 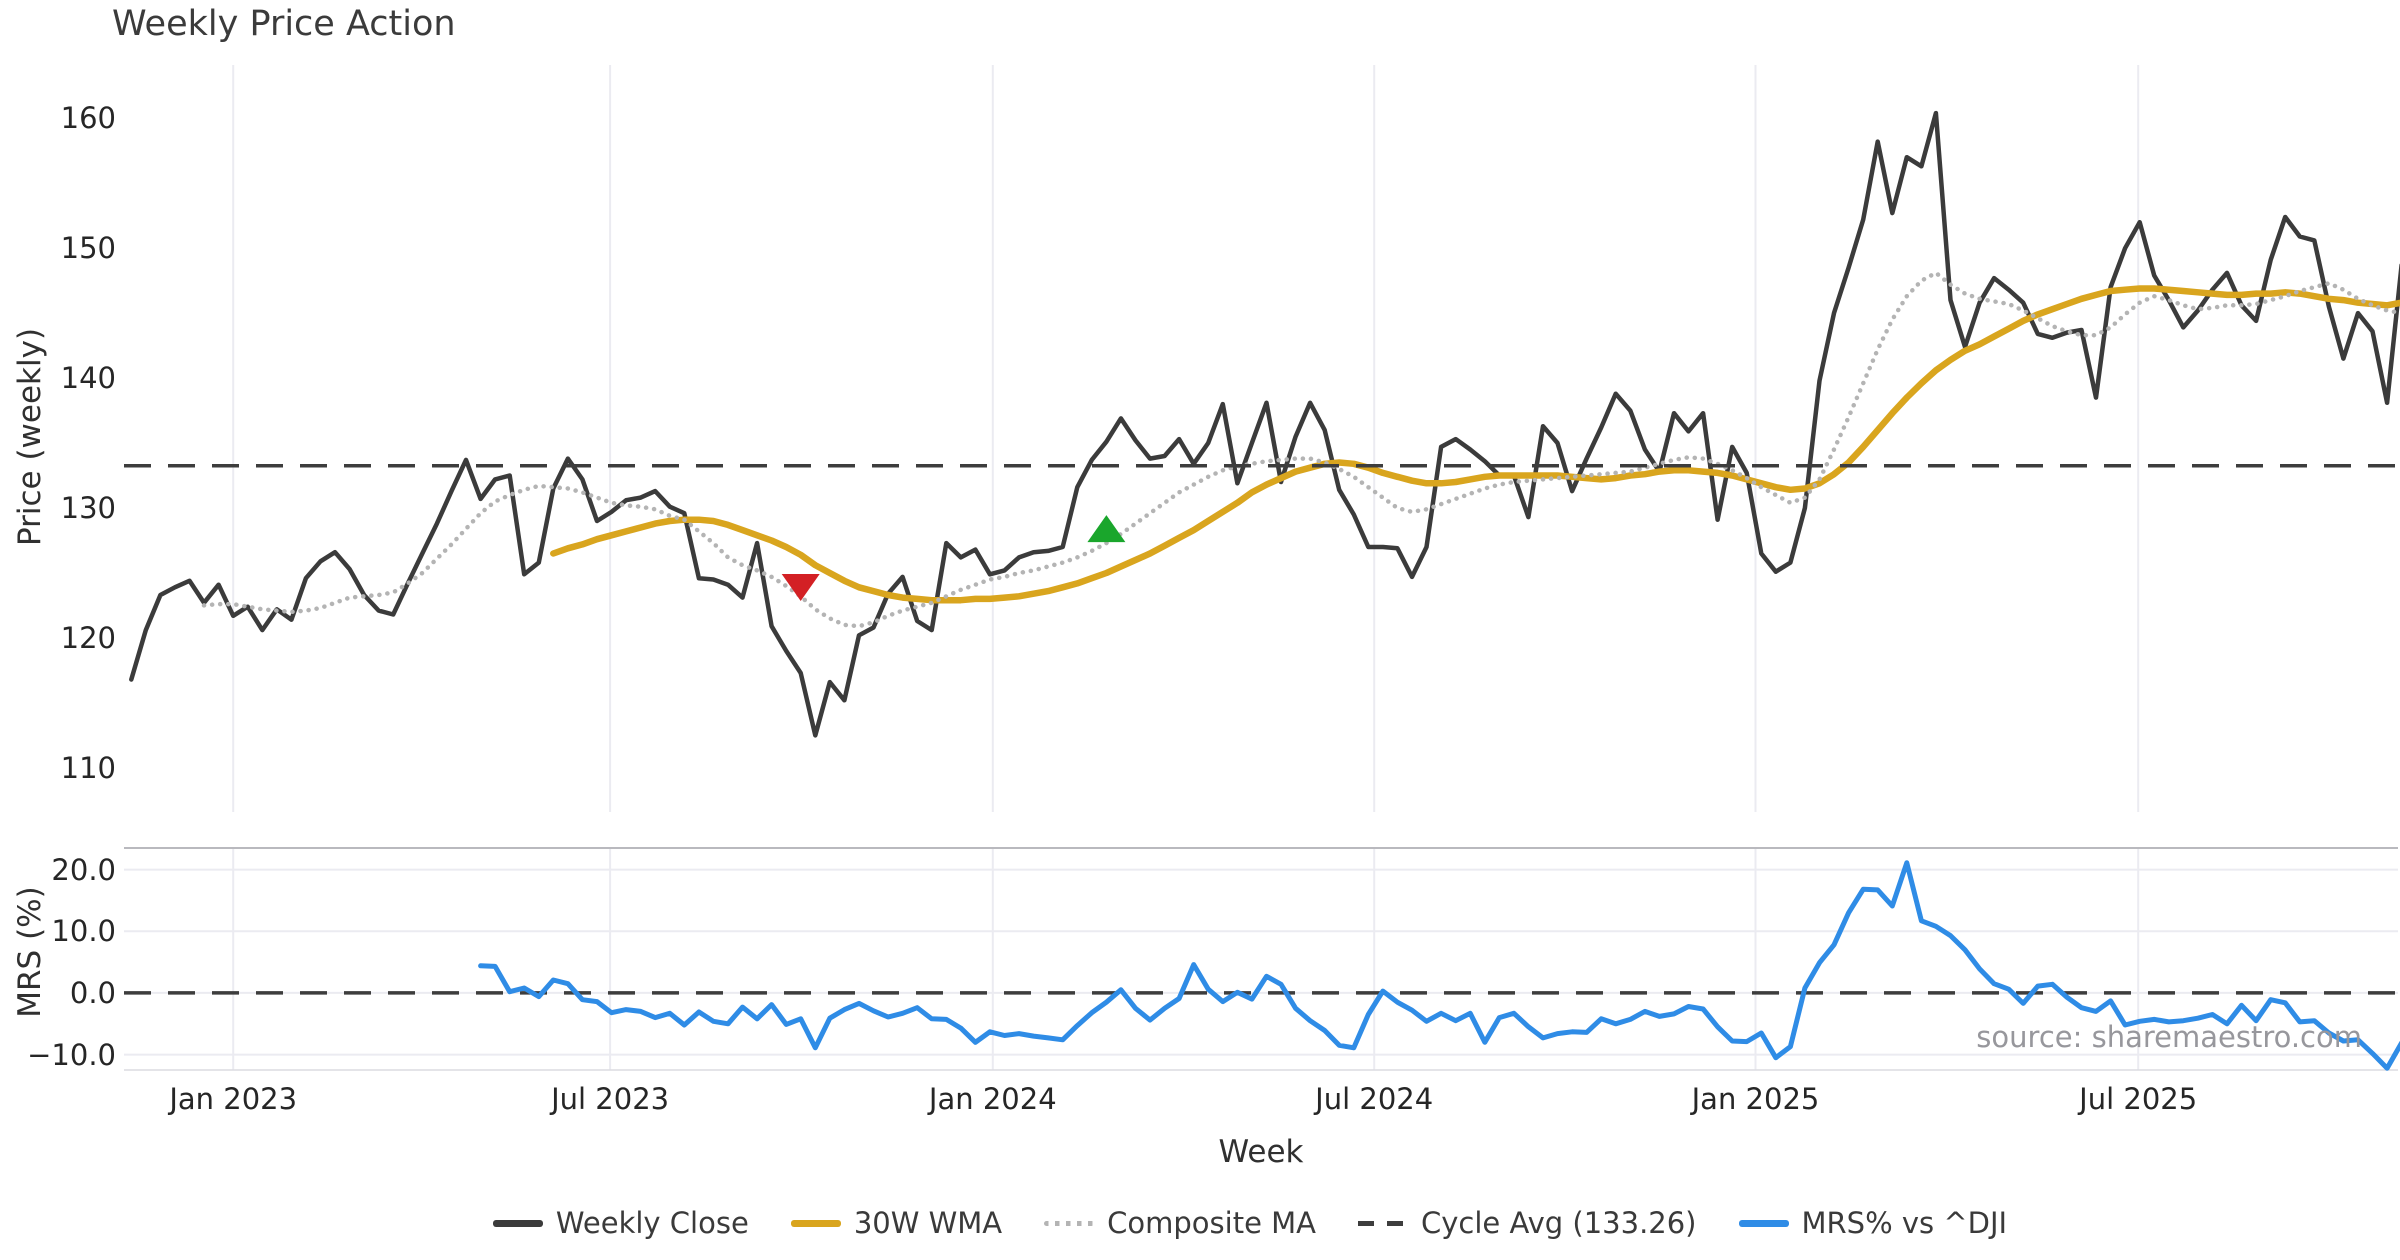 I want to click on legend-label: Weekly Close, so click(x=652, y=1223).